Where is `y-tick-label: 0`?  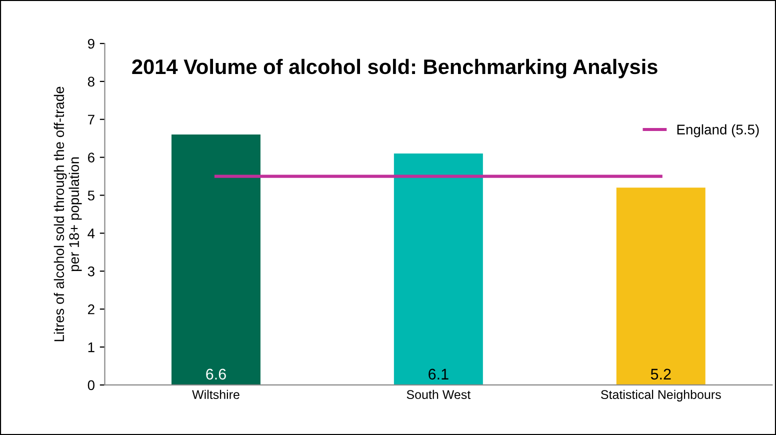
y-tick-label: 0 is located at coordinates (91, 385).